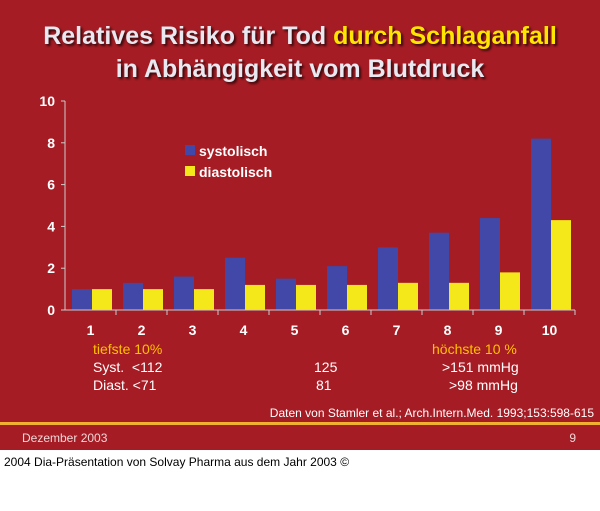 The width and height of the screenshot is (600, 511). Describe the element at coordinates (188, 36) in the screenshot. I see `title-part: Relatives Risiko für Tod` at that location.